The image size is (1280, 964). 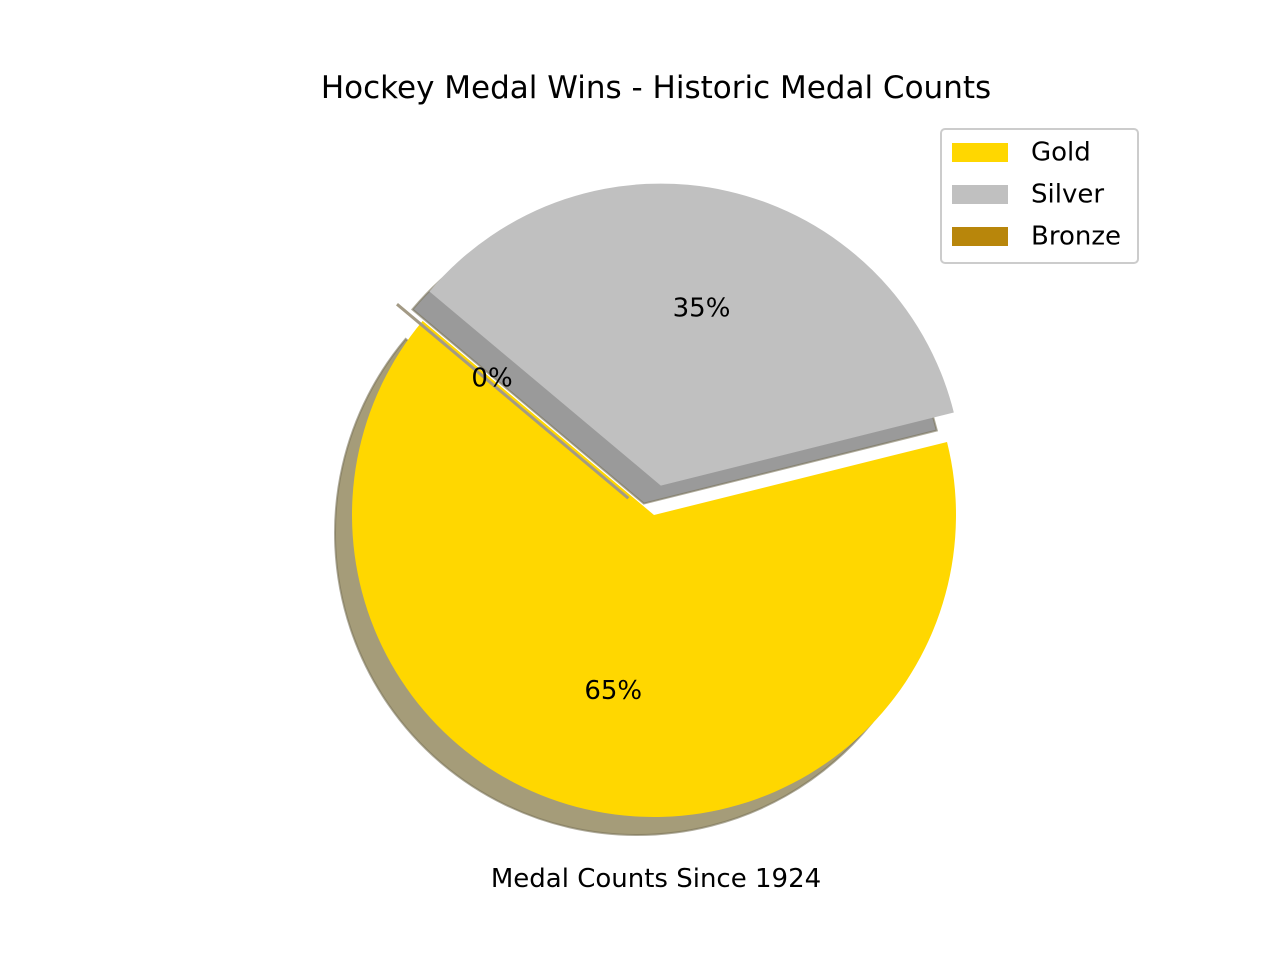 I want to click on pct-label-silver: 35%, so click(x=702, y=309).